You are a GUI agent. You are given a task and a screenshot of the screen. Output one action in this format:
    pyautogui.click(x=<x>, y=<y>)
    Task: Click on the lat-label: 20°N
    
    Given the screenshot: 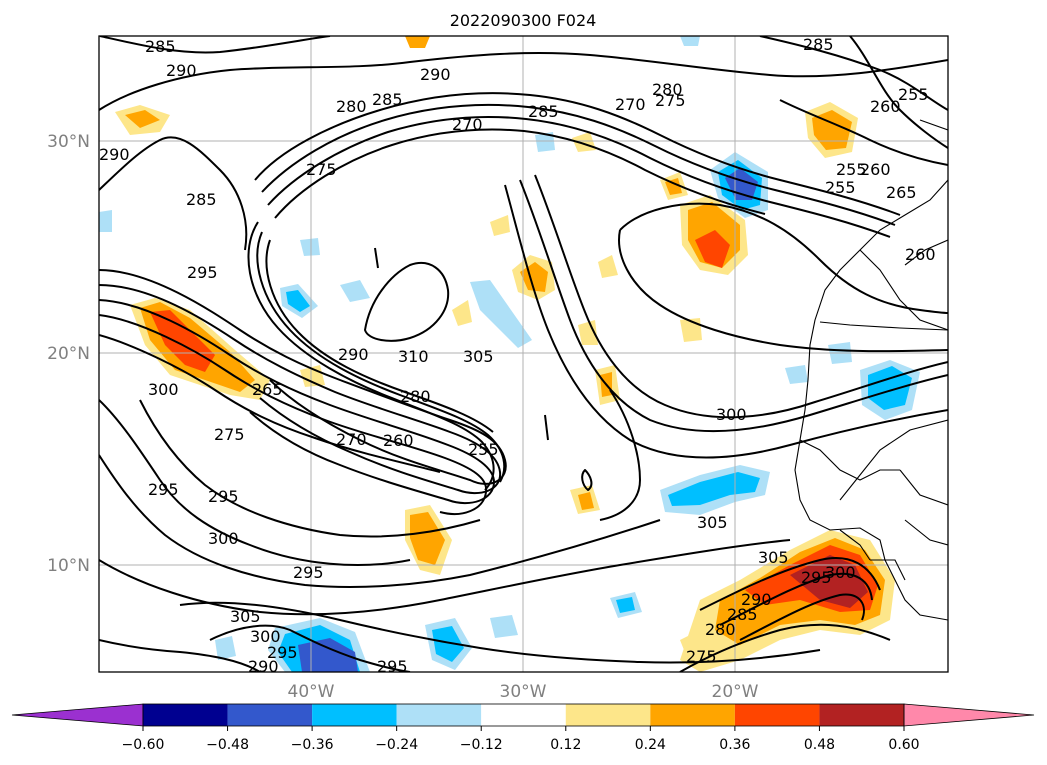 What is the action you would take?
    pyautogui.click(x=68, y=354)
    